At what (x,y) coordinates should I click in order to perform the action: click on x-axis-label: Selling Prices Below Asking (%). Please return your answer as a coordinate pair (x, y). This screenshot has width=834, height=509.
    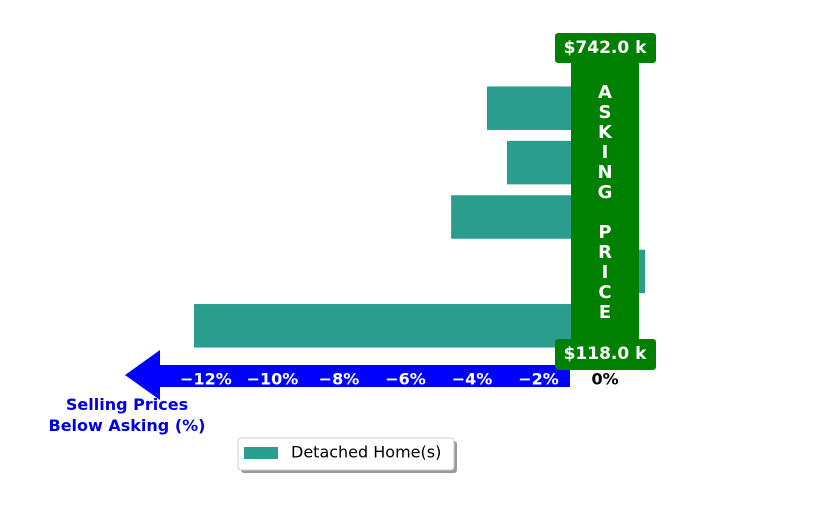
    Looking at the image, I should click on (127, 415).